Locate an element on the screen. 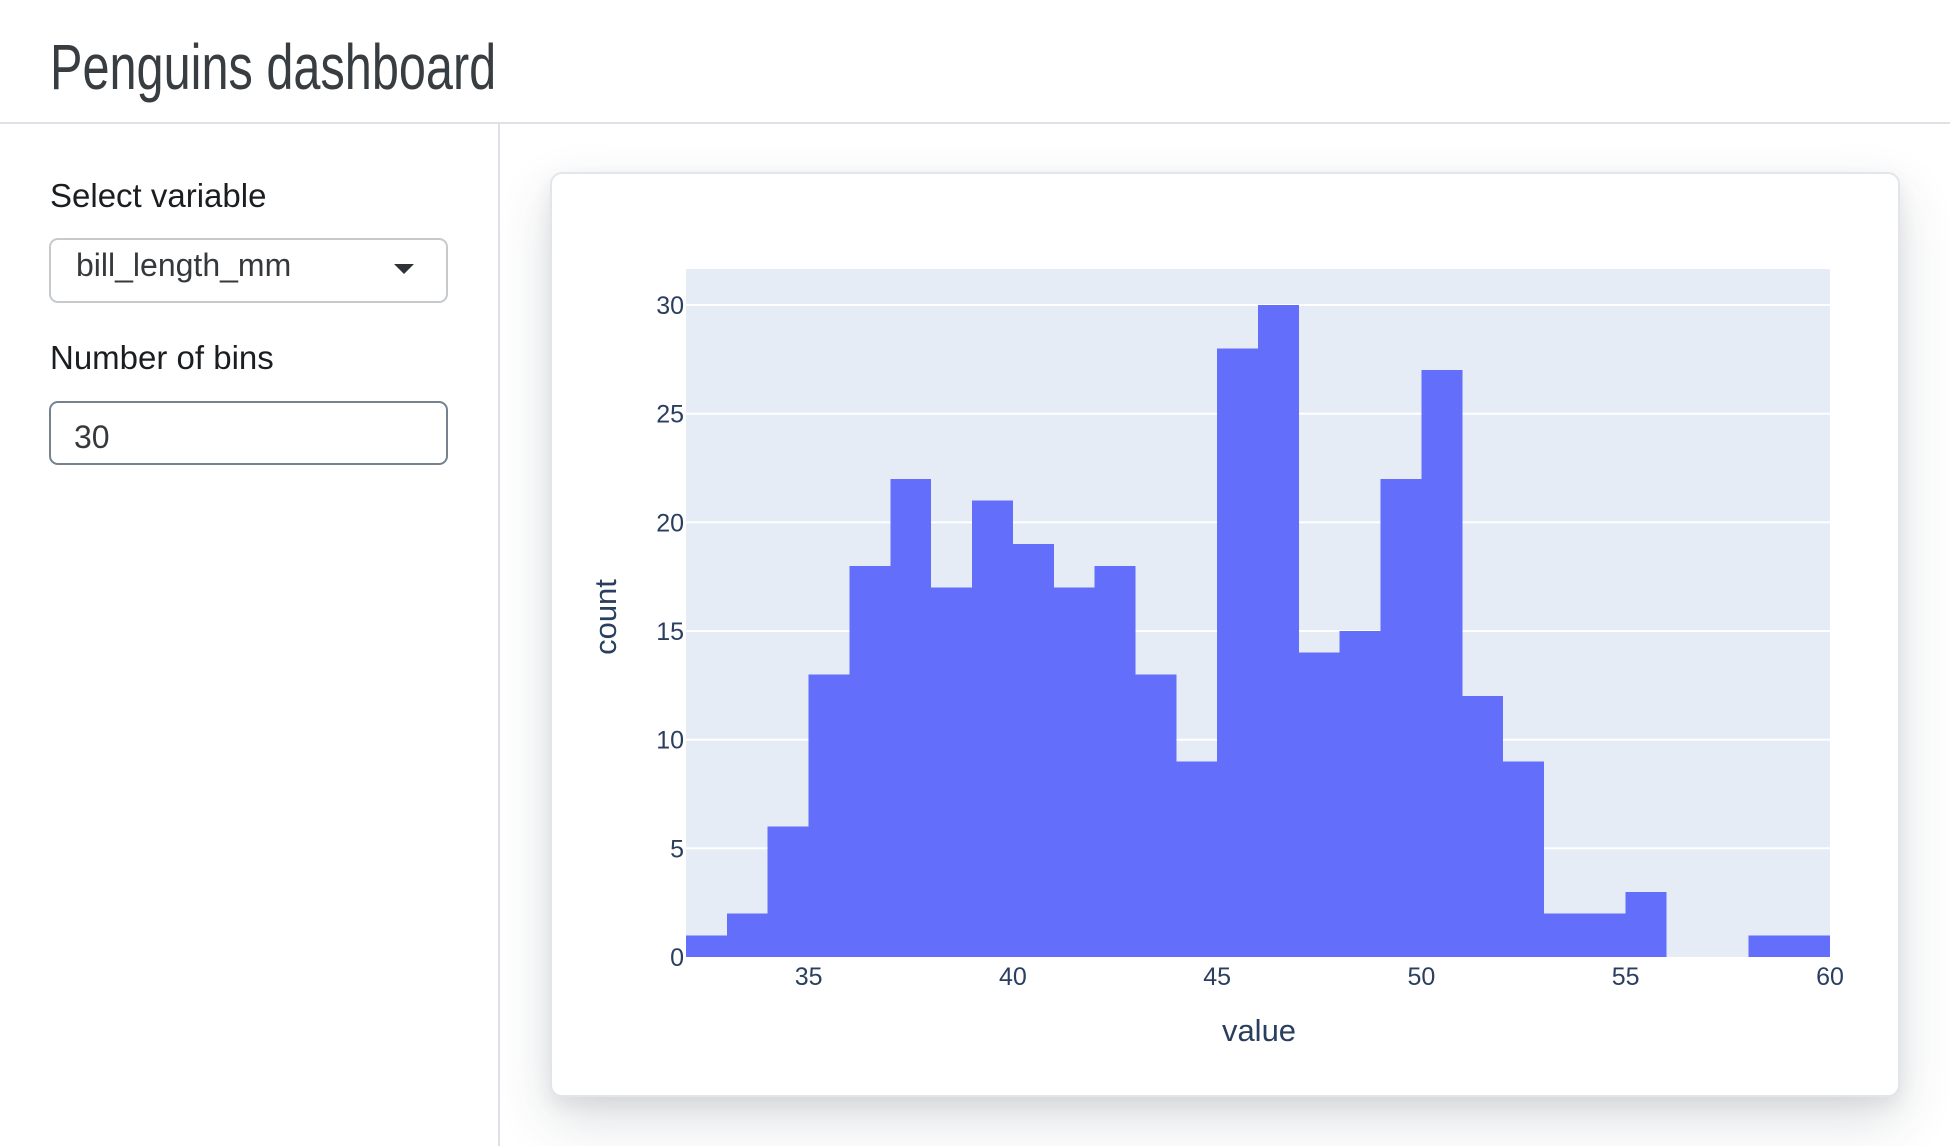 The height and width of the screenshot is (1146, 1950). svg-text: 55 is located at coordinates (1626, 977).